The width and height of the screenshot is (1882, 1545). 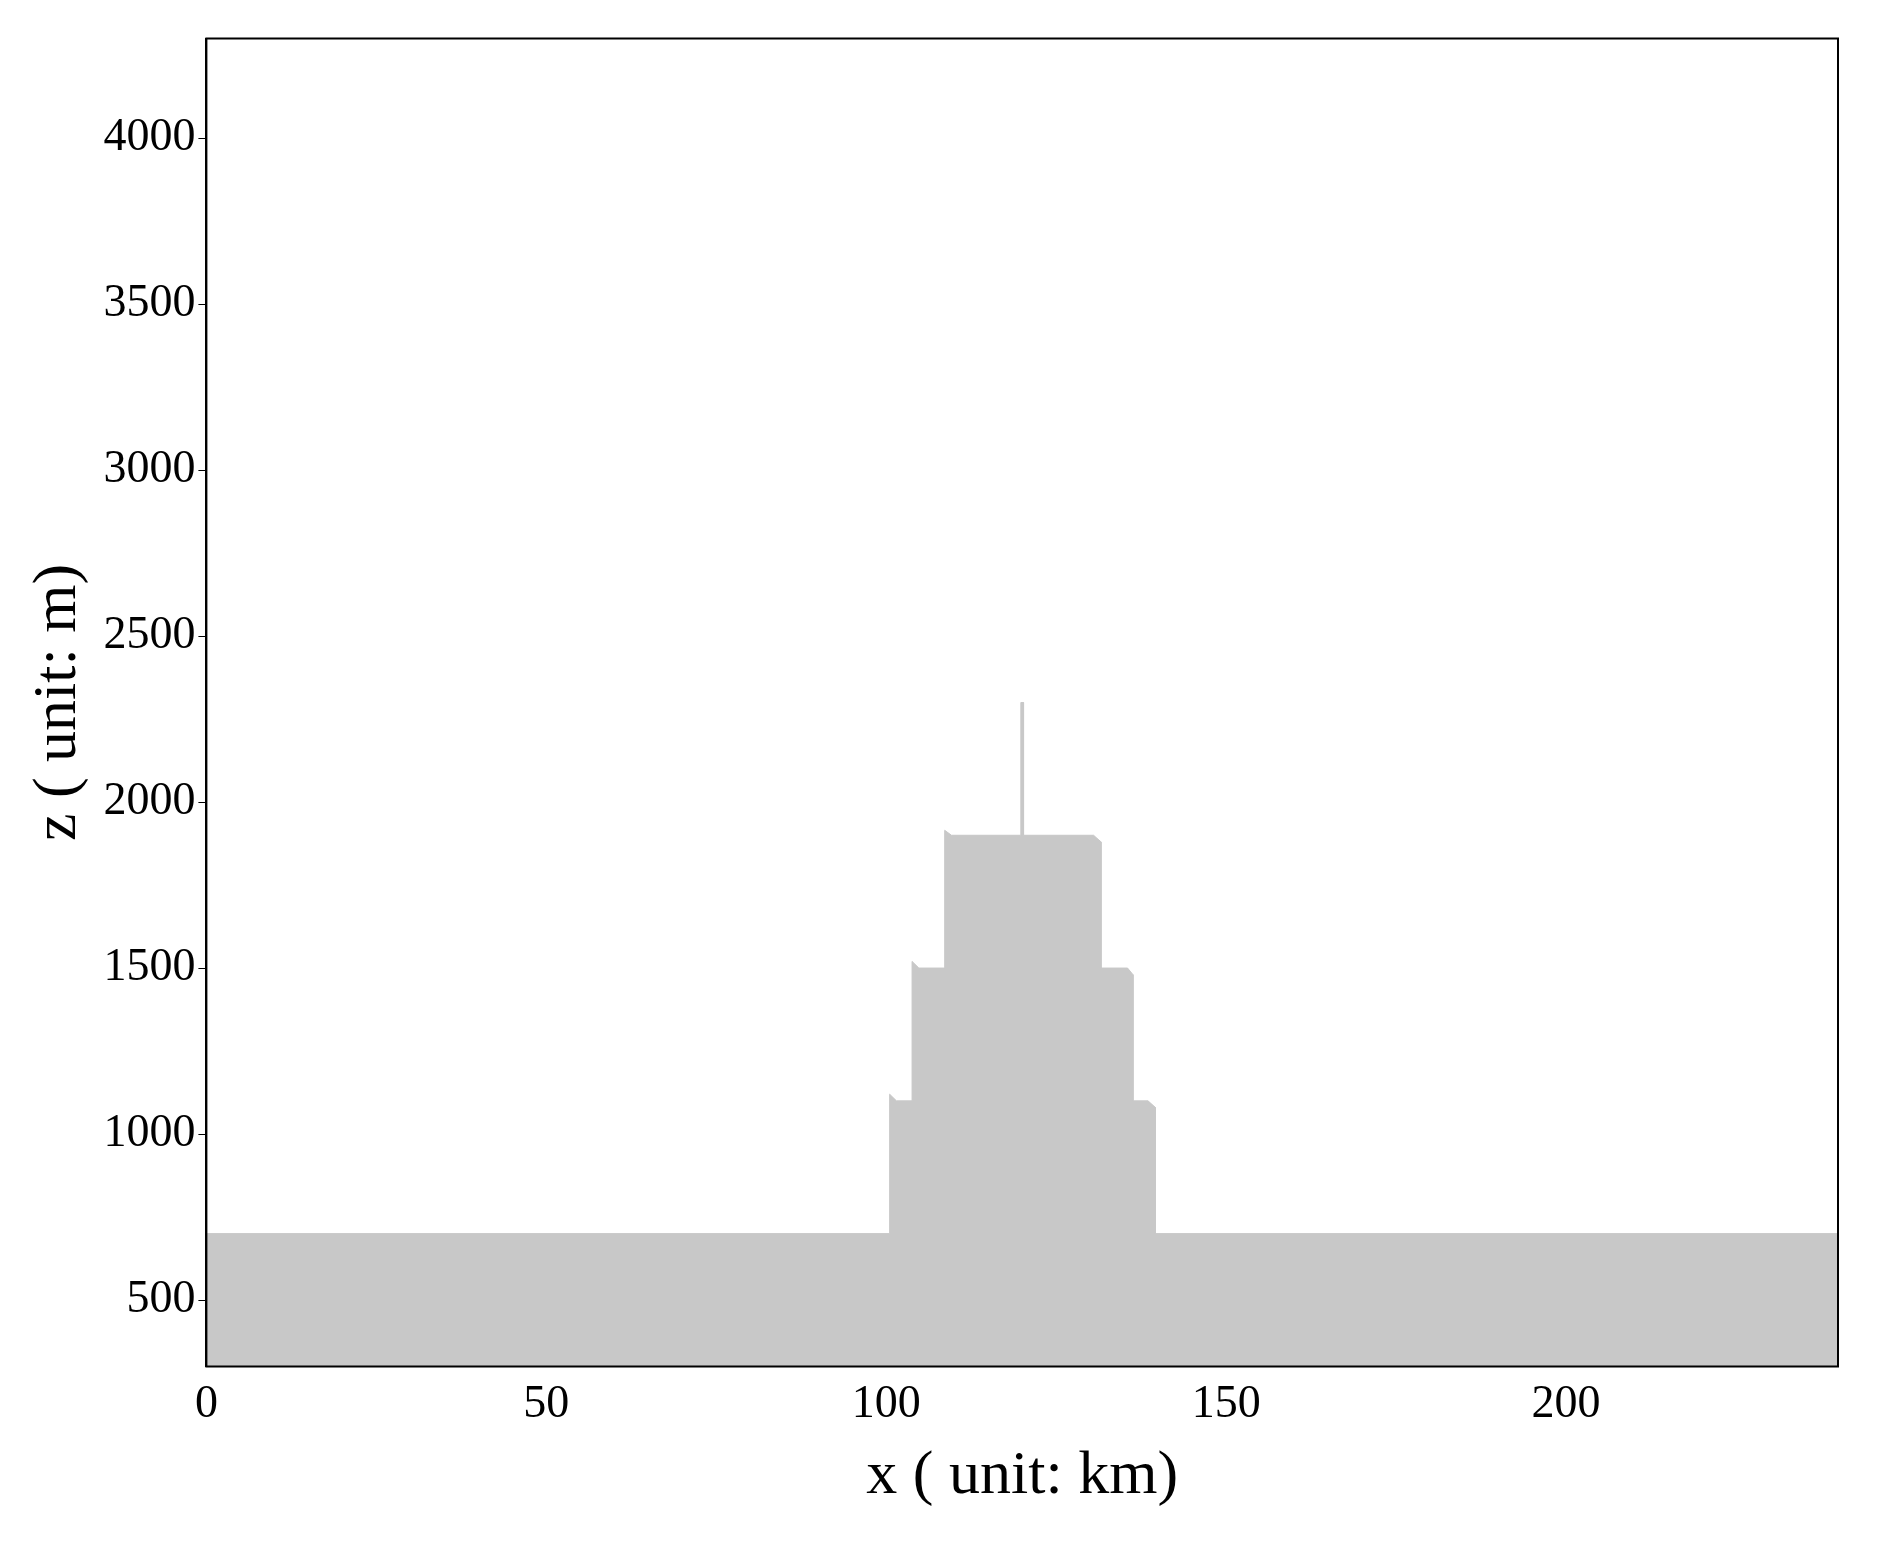 I want to click on x-tick-label: 100, so click(x=886, y=1402).